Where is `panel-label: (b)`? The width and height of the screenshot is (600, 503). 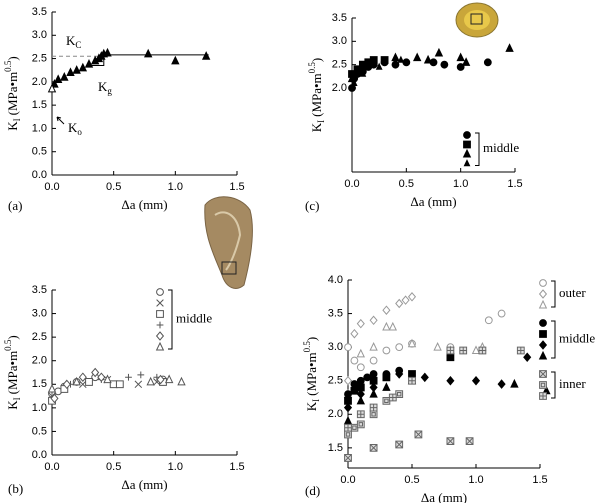
panel-label: (b) is located at coordinates (15, 488).